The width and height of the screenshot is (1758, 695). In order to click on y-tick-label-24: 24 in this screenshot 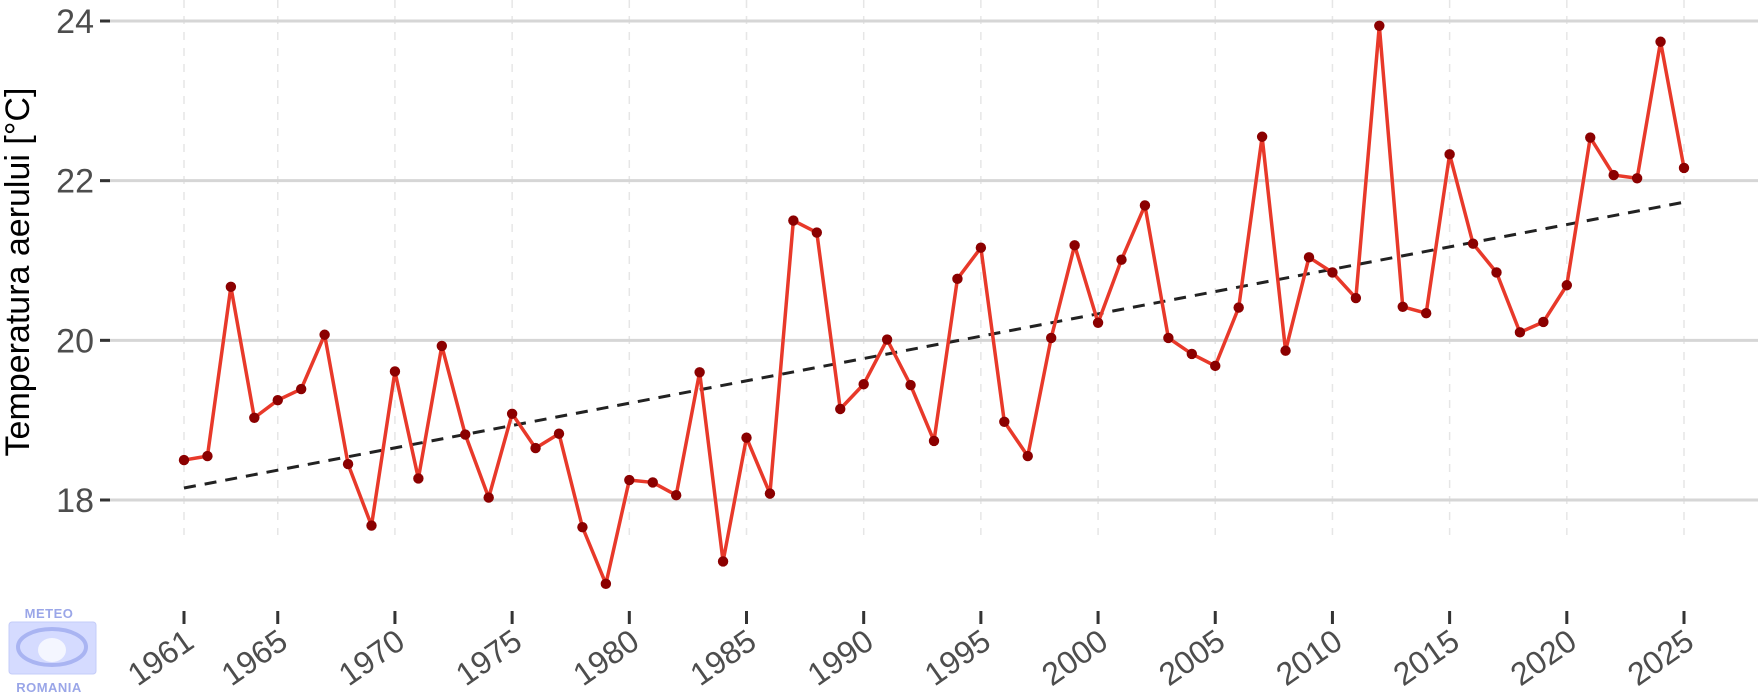, I will do `click(75, 22)`.